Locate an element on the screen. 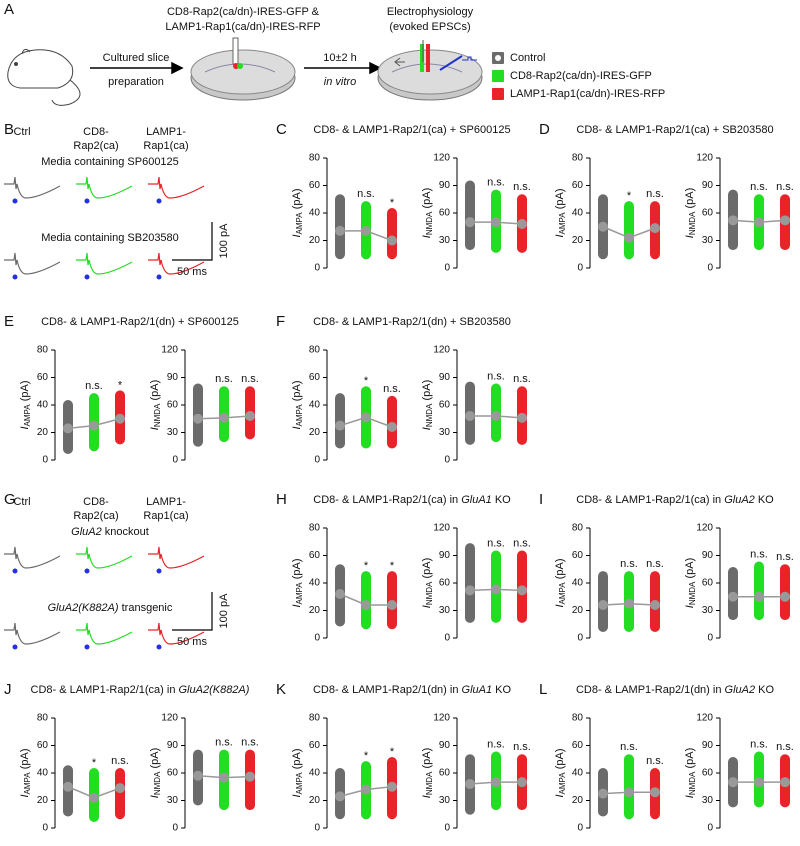 This screenshot has height=846, width=800. column-header: Rap2(ca) is located at coordinates (95, 146).